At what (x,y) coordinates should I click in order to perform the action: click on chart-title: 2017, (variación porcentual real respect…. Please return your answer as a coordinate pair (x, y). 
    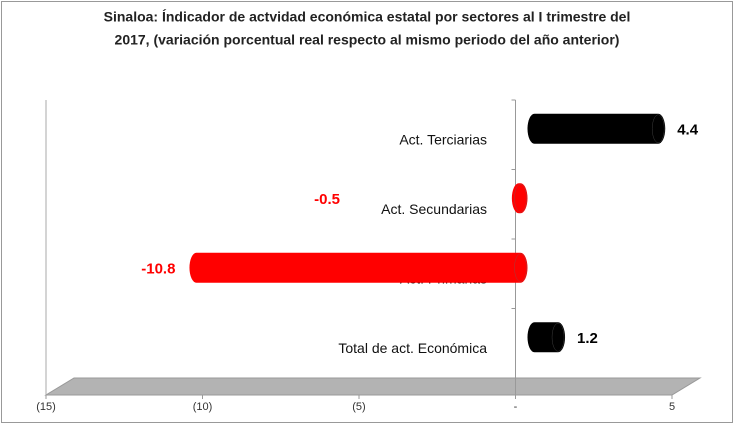
    Looking at the image, I should click on (367, 40).